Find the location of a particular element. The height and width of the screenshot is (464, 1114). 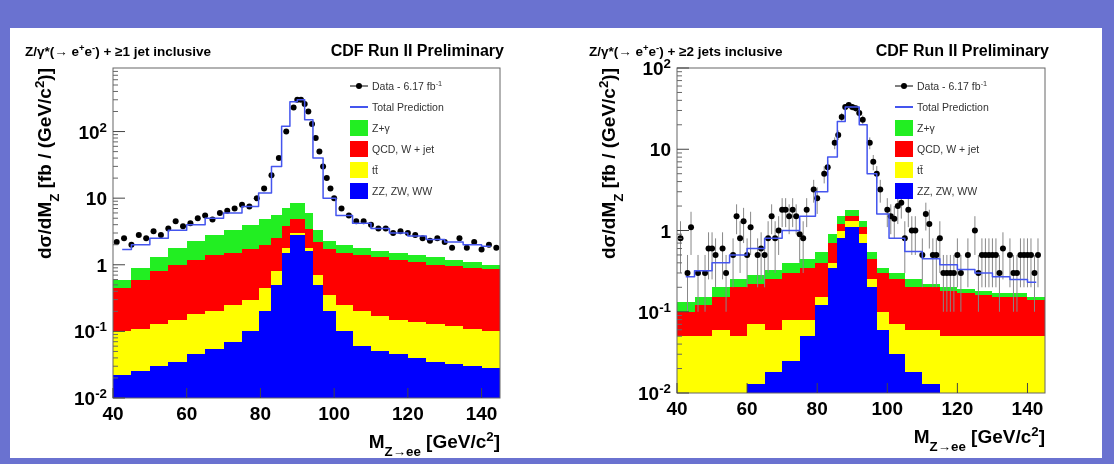

y-tick-label: 10$^{2}$ is located at coordinates (92, 131).